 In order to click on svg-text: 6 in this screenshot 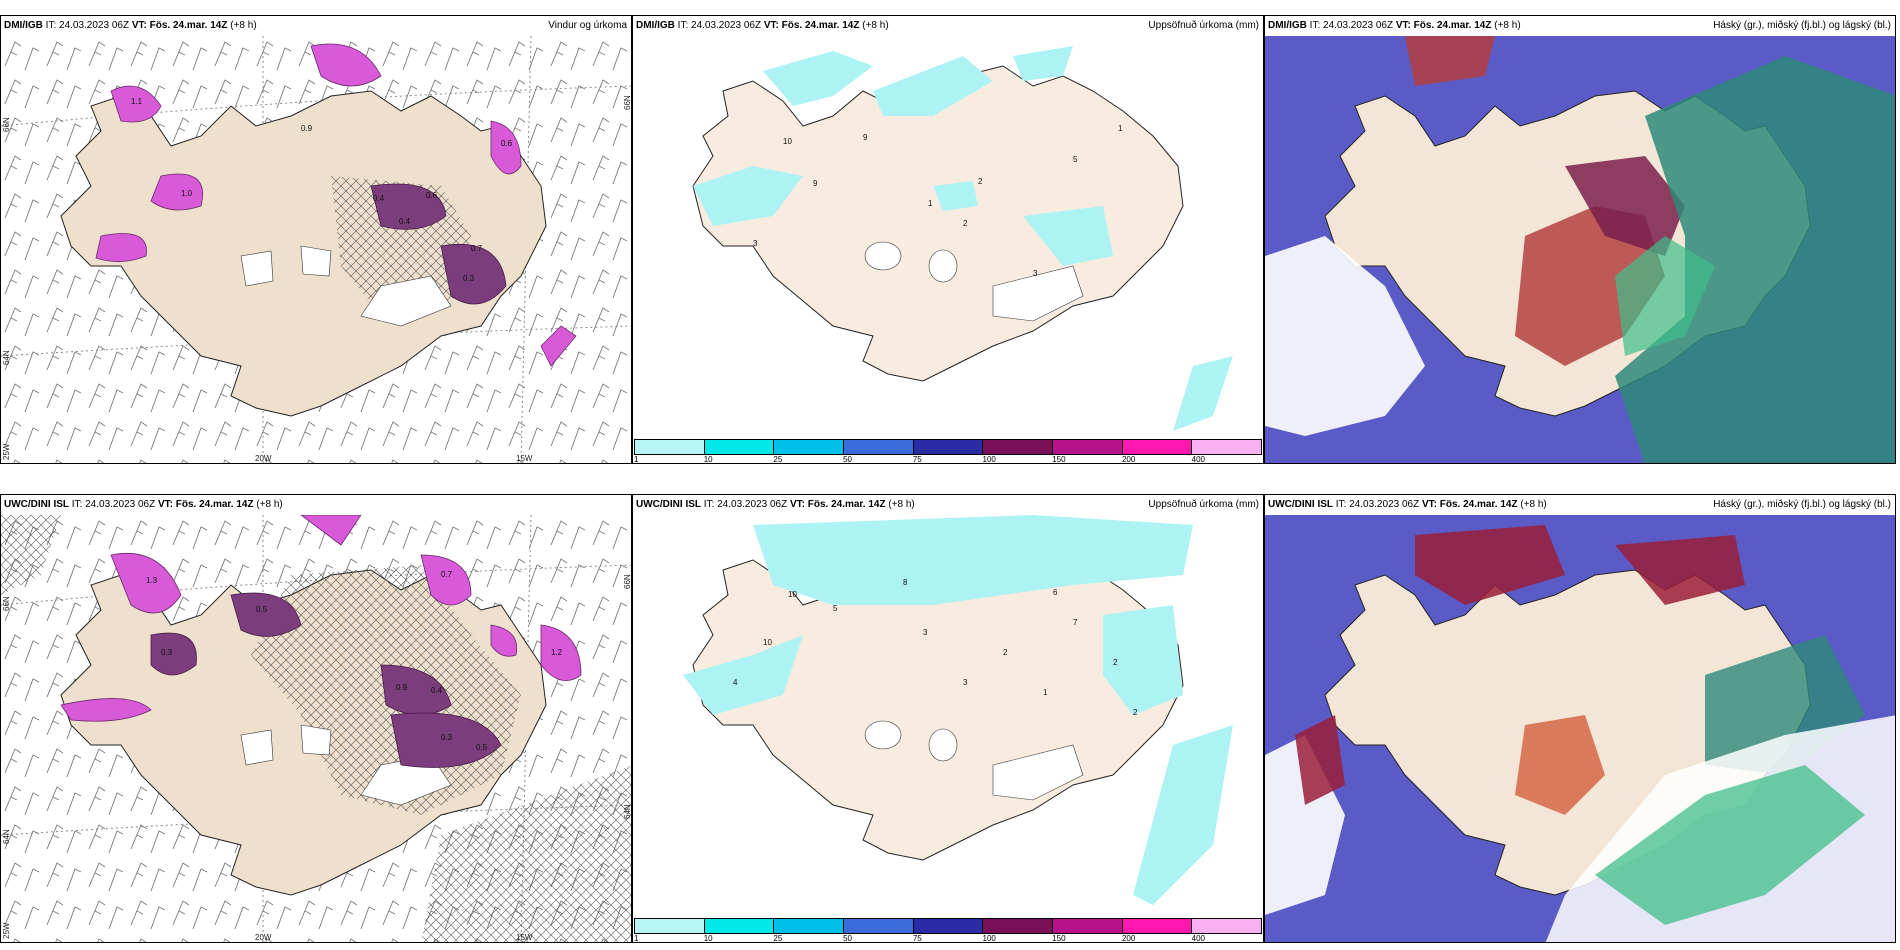, I will do `click(1055, 592)`.